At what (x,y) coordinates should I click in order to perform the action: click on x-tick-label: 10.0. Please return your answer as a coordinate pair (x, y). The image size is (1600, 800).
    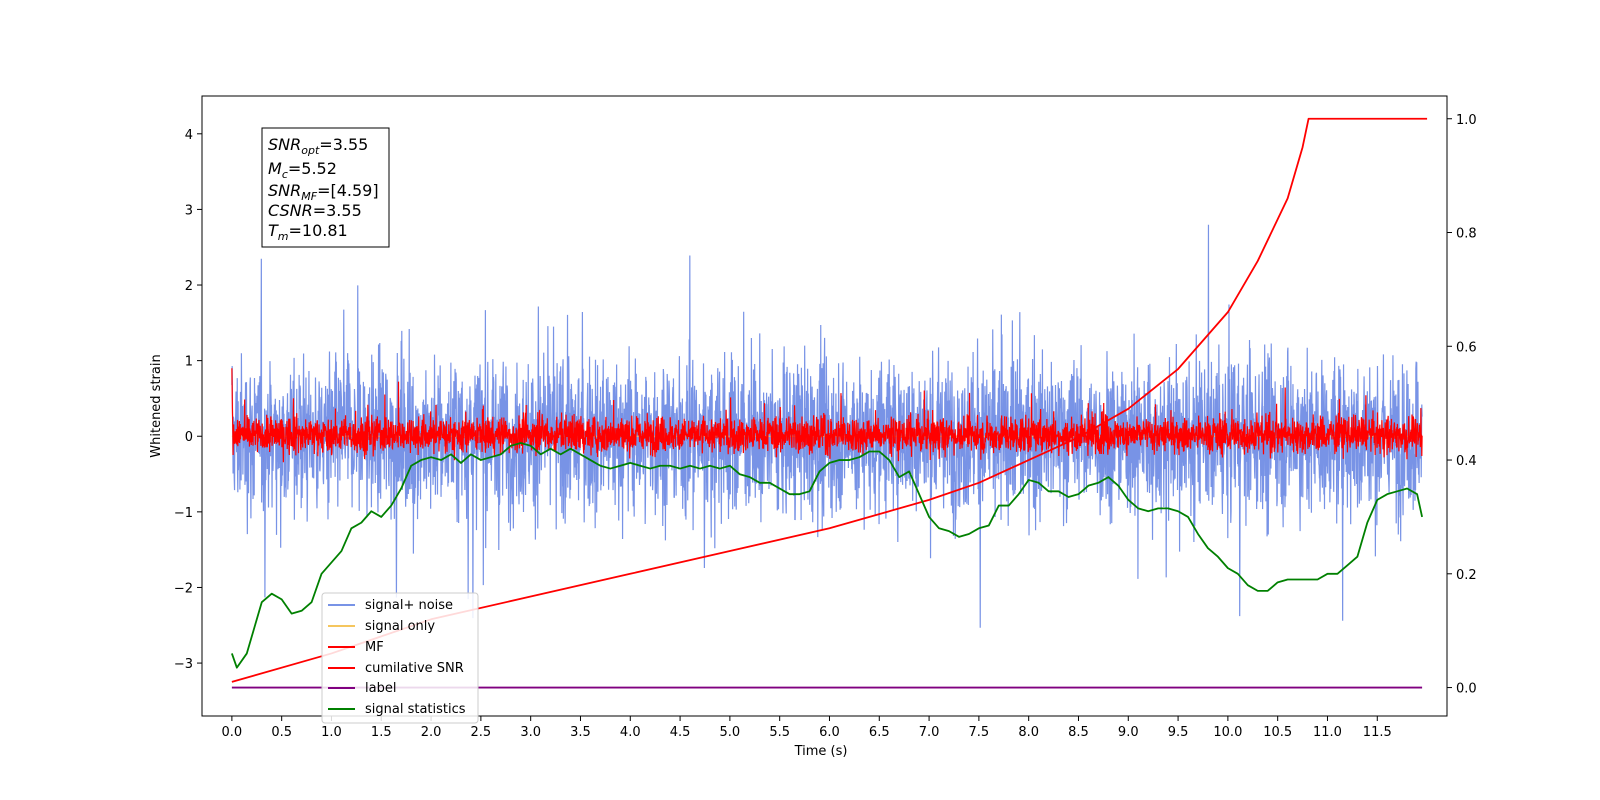
    Looking at the image, I should click on (1227, 732).